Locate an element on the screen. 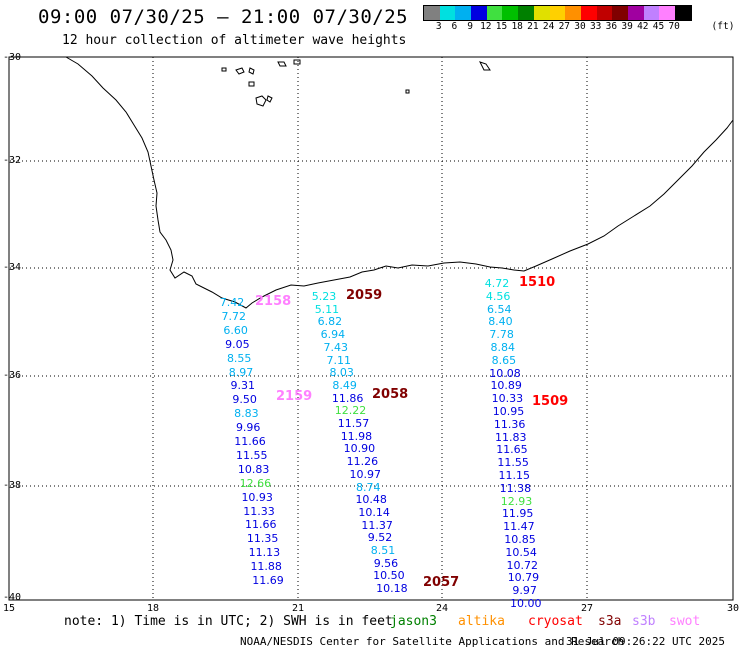 The height and width of the screenshot is (650, 740). wave-height-value: 10.72 is located at coordinates (522, 565).